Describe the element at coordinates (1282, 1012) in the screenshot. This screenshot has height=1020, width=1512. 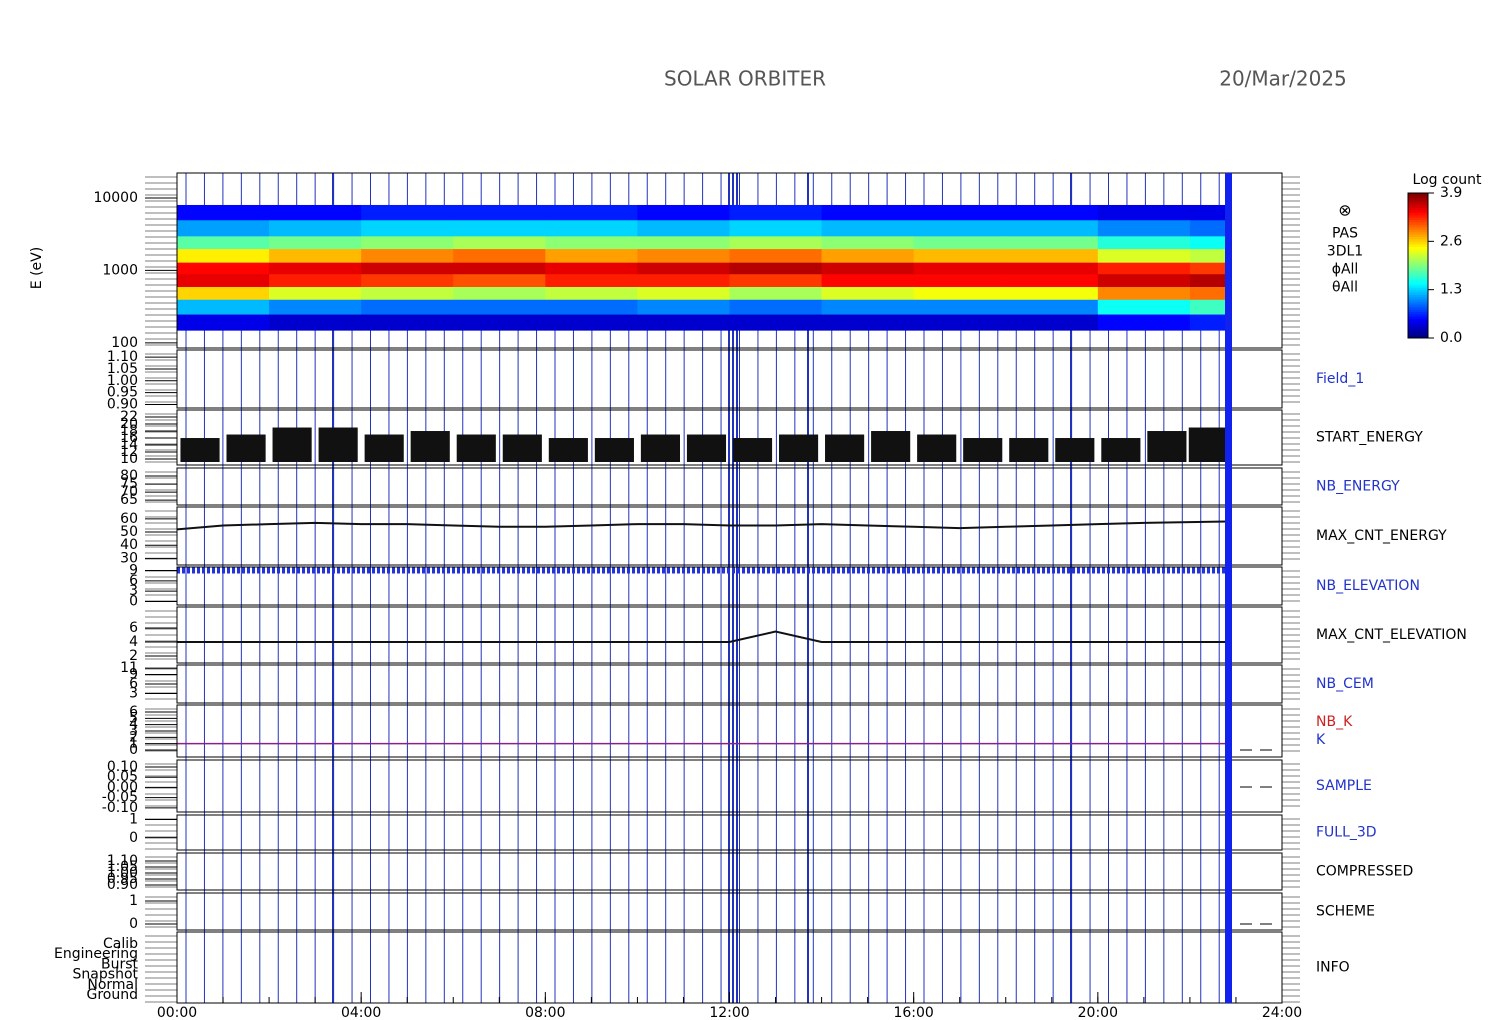
I see `x-tick-label: 24:00` at that location.